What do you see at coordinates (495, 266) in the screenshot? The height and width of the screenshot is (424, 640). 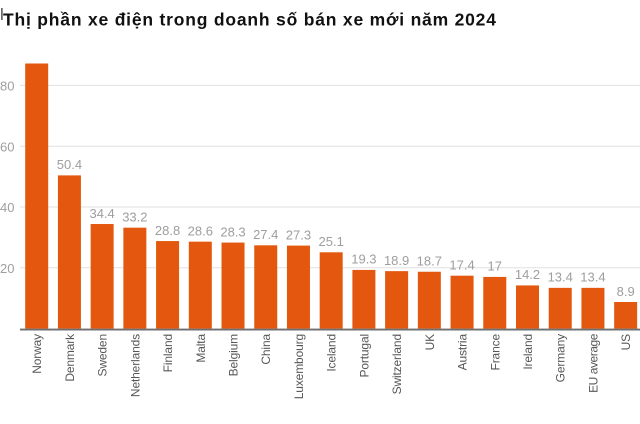 I see `svg-text: 17` at bounding box center [495, 266].